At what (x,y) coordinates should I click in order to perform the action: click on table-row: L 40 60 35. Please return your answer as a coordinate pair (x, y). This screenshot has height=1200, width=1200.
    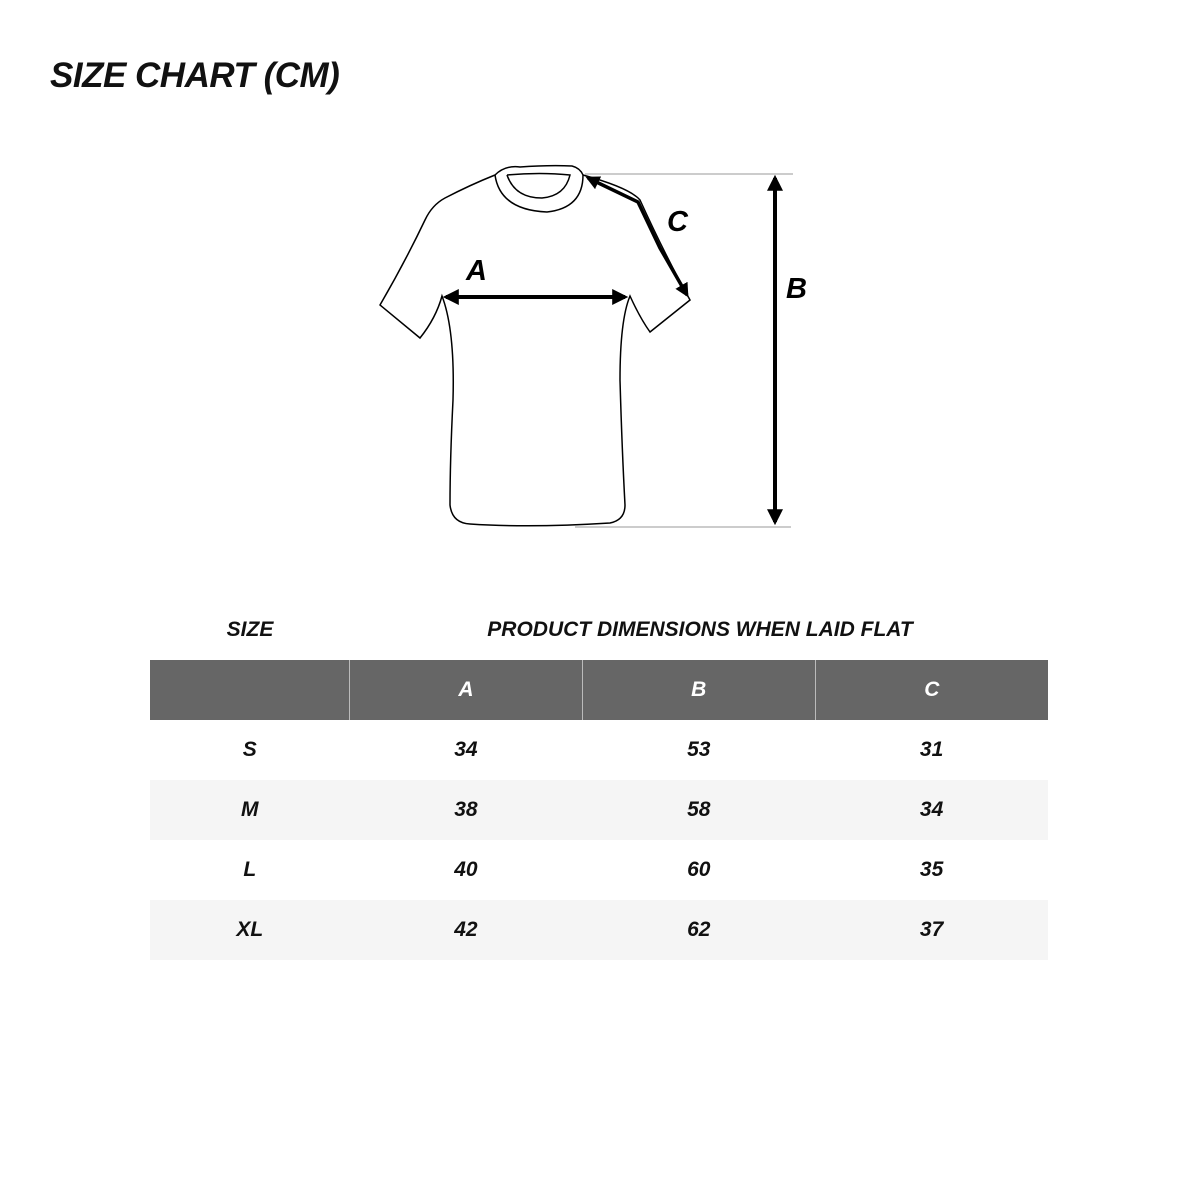
    Looking at the image, I should click on (599, 870).